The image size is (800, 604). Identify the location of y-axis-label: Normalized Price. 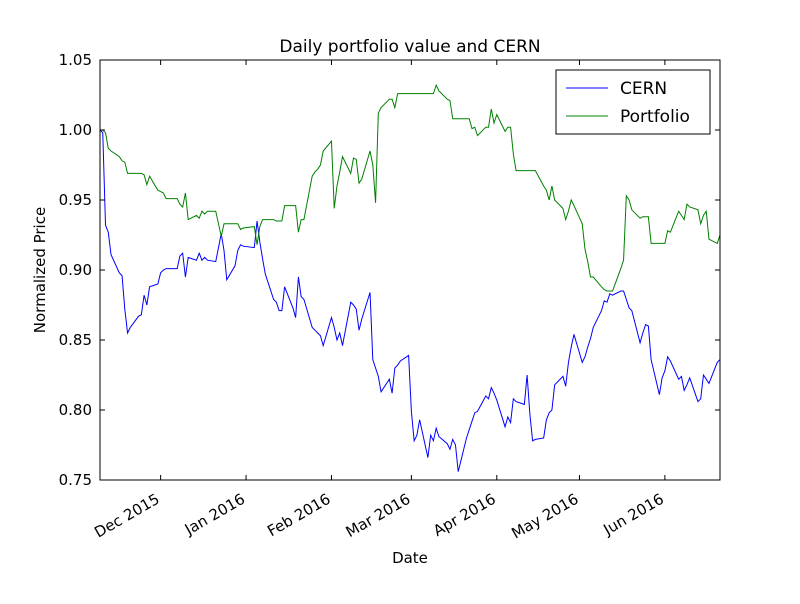
(40, 270).